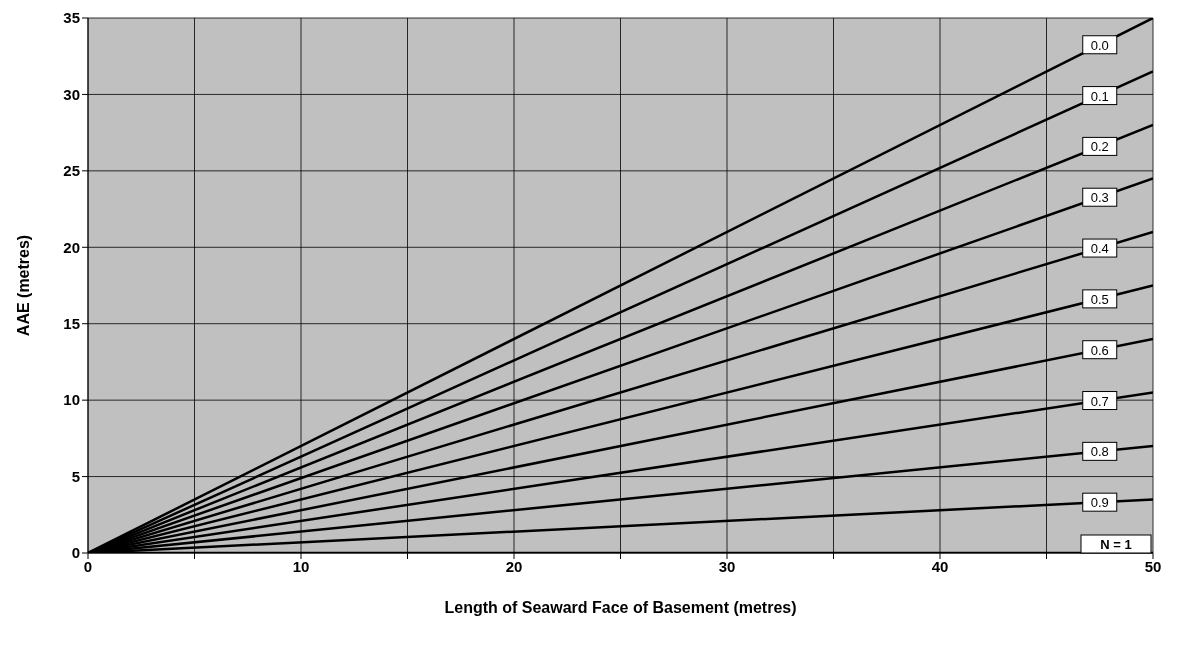 This screenshot has height=645, width=1181. What do you see at coordinates (620, 607) in the screenshot?
I see `x-axis-title: Length of Seaward Face of Basement (metres)` at bounding box center [620, 607].